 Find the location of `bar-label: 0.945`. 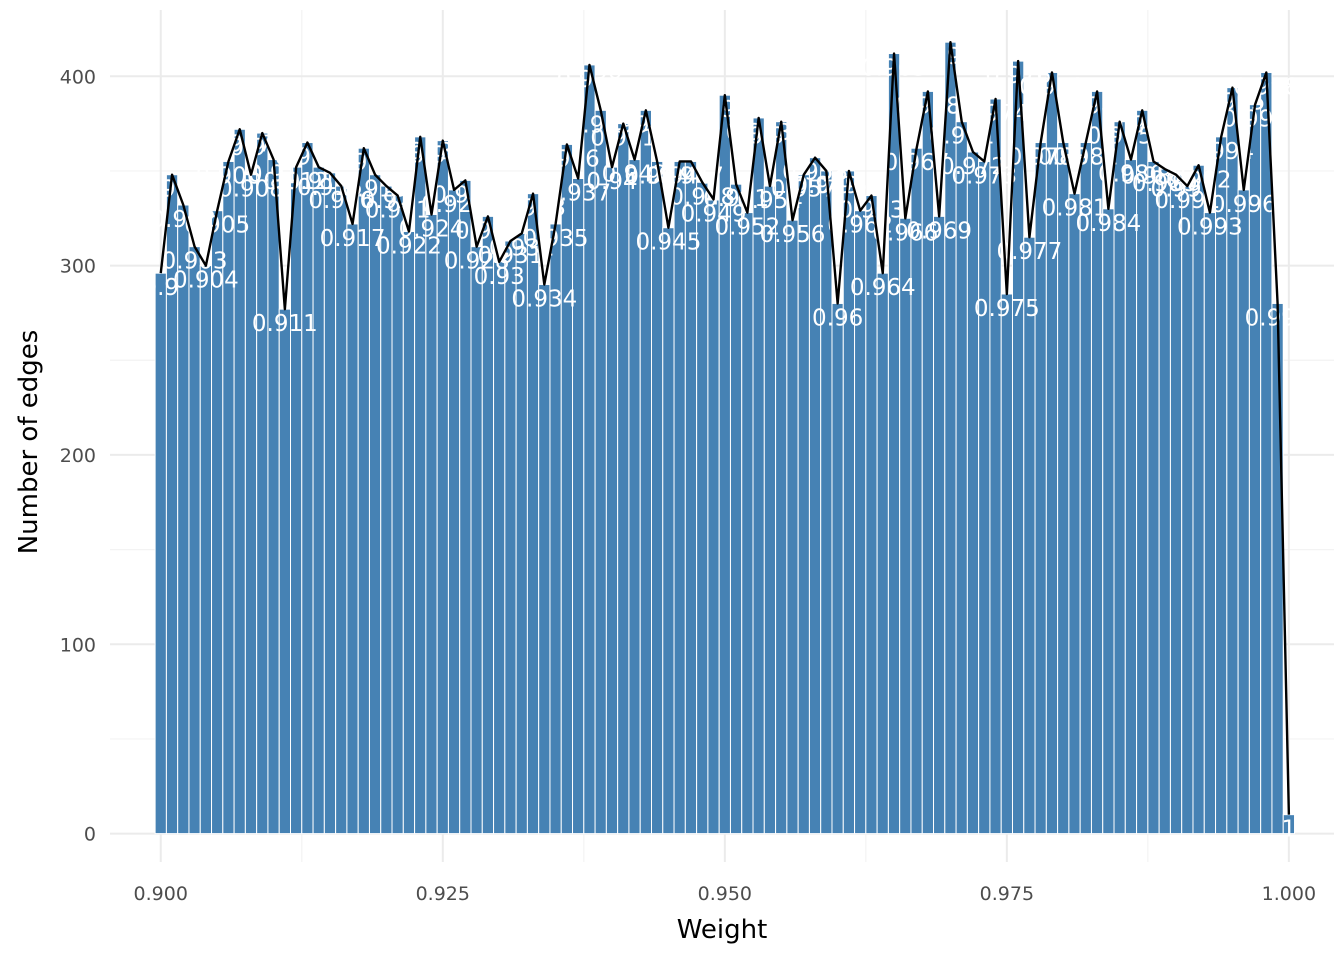

bar-label: 0.945 is located at coordinates (668, 243).